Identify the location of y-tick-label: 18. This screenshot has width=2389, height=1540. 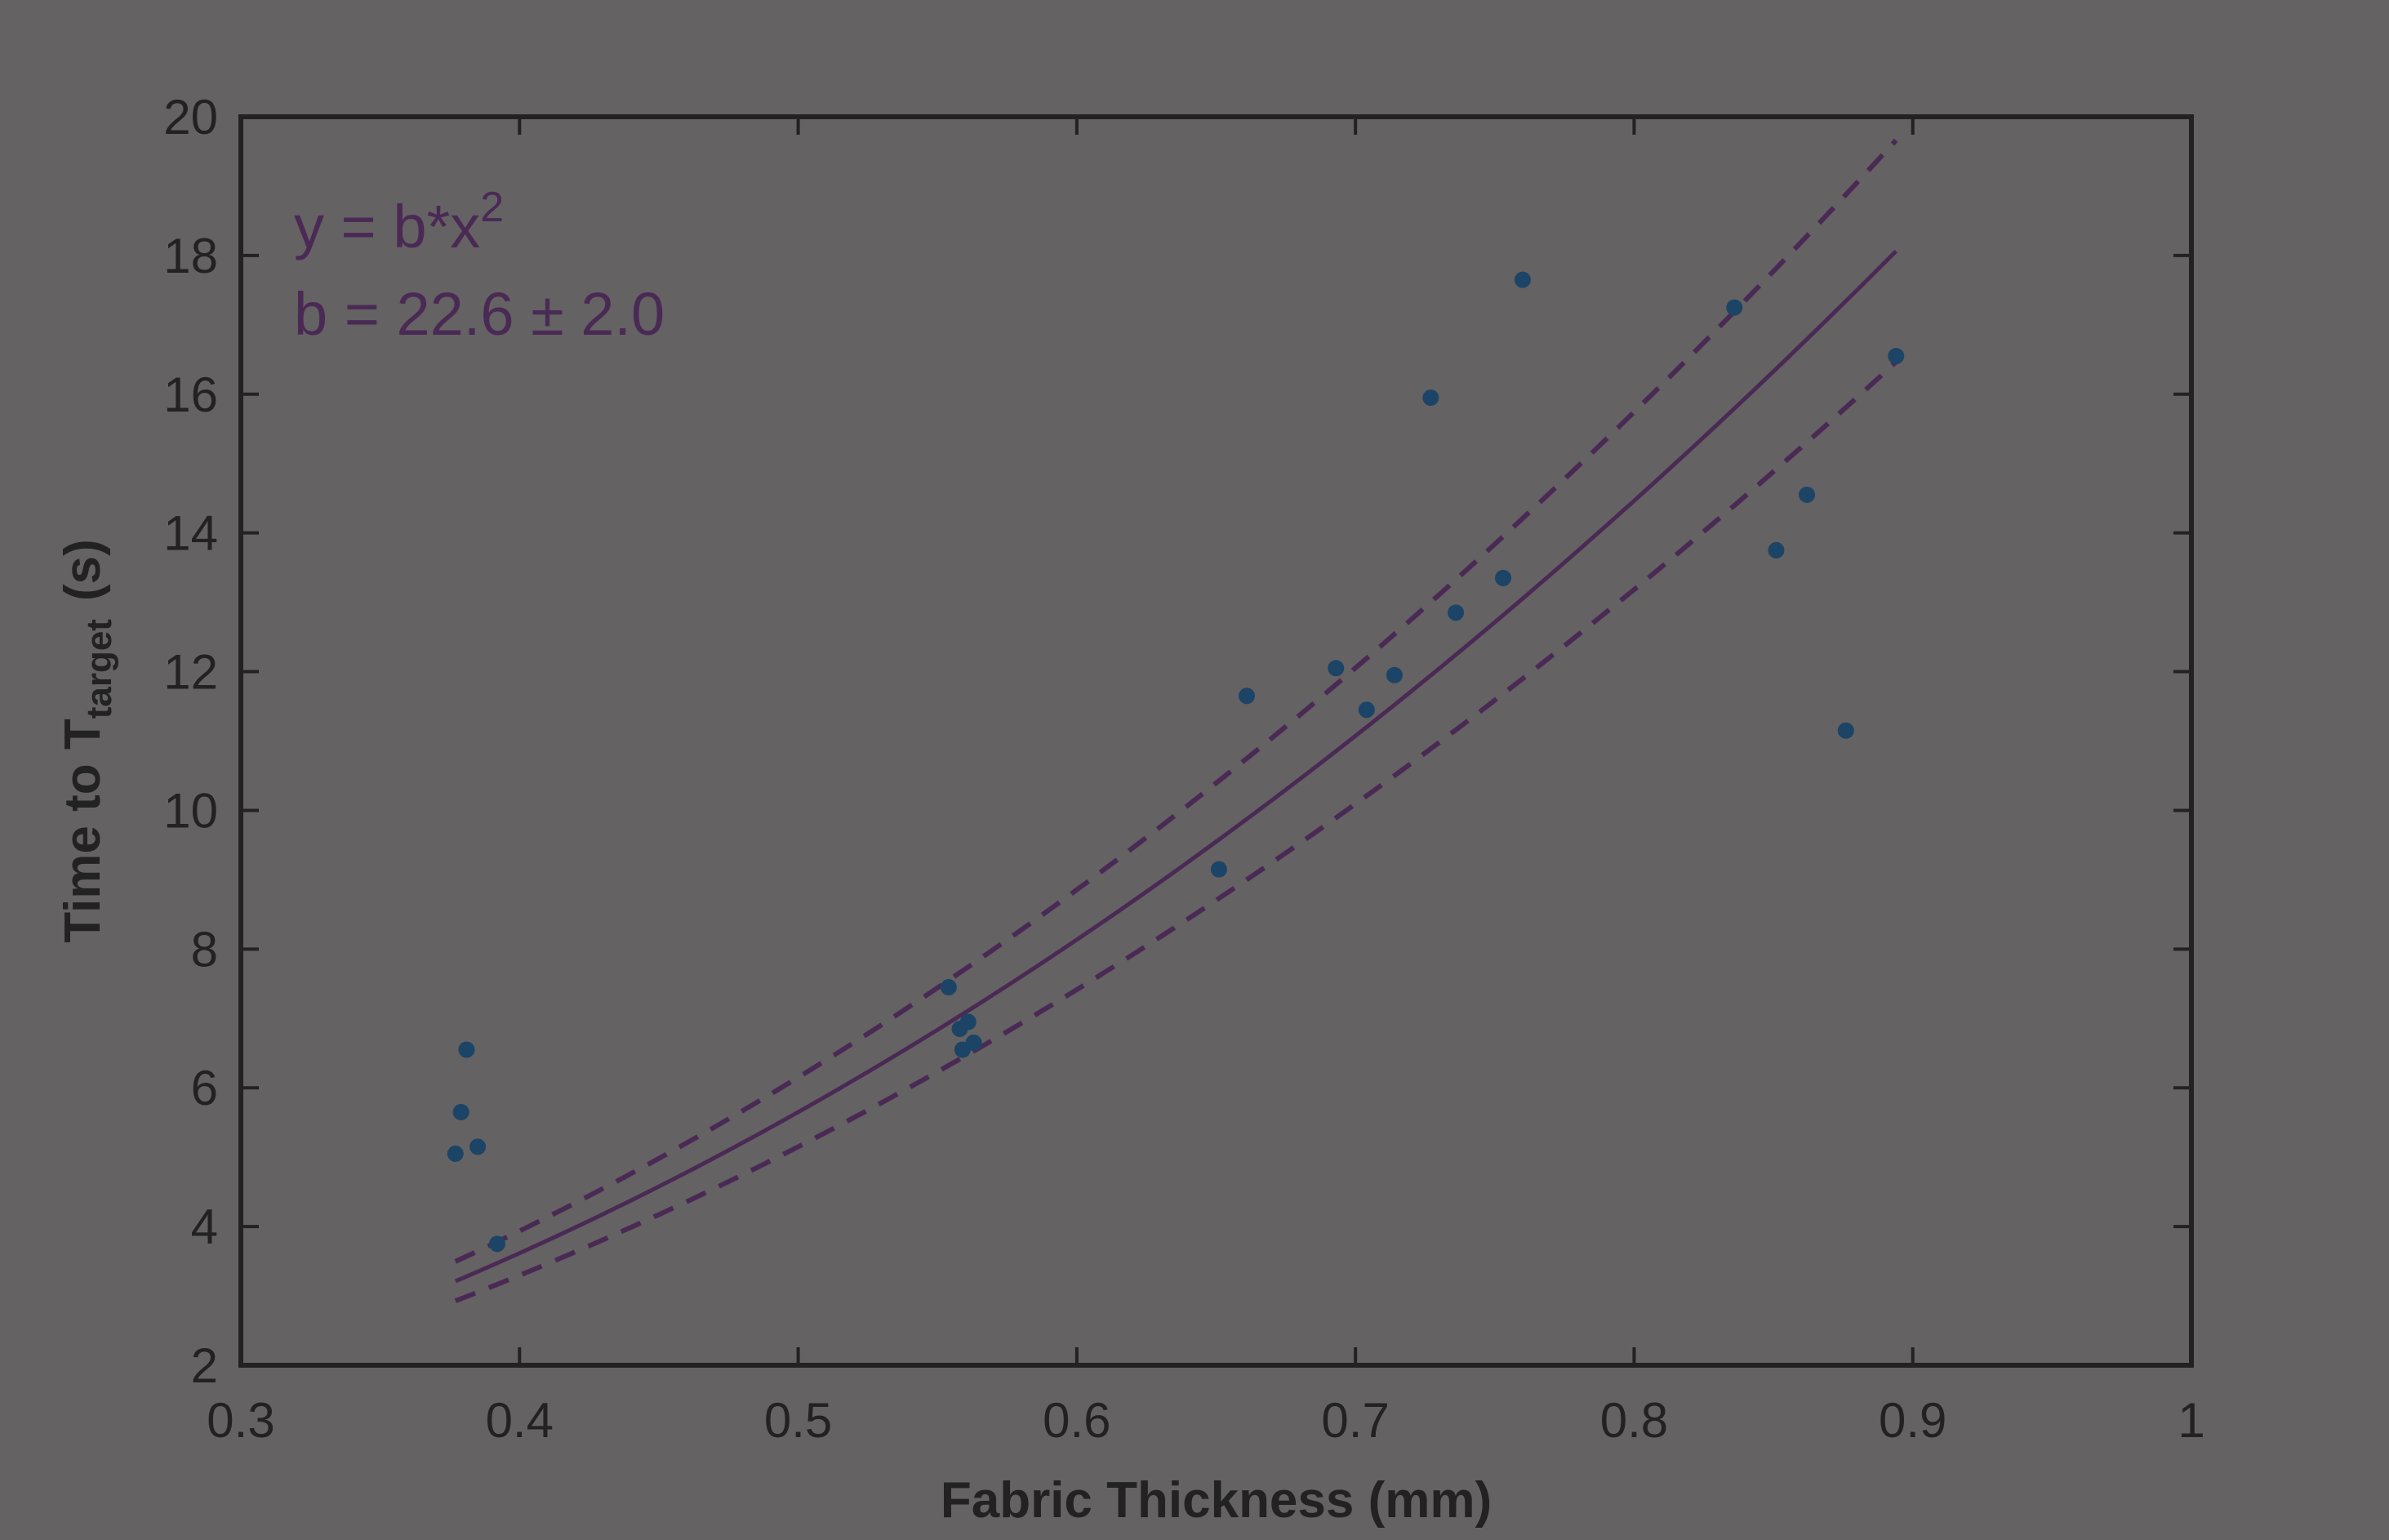
(191, 256).